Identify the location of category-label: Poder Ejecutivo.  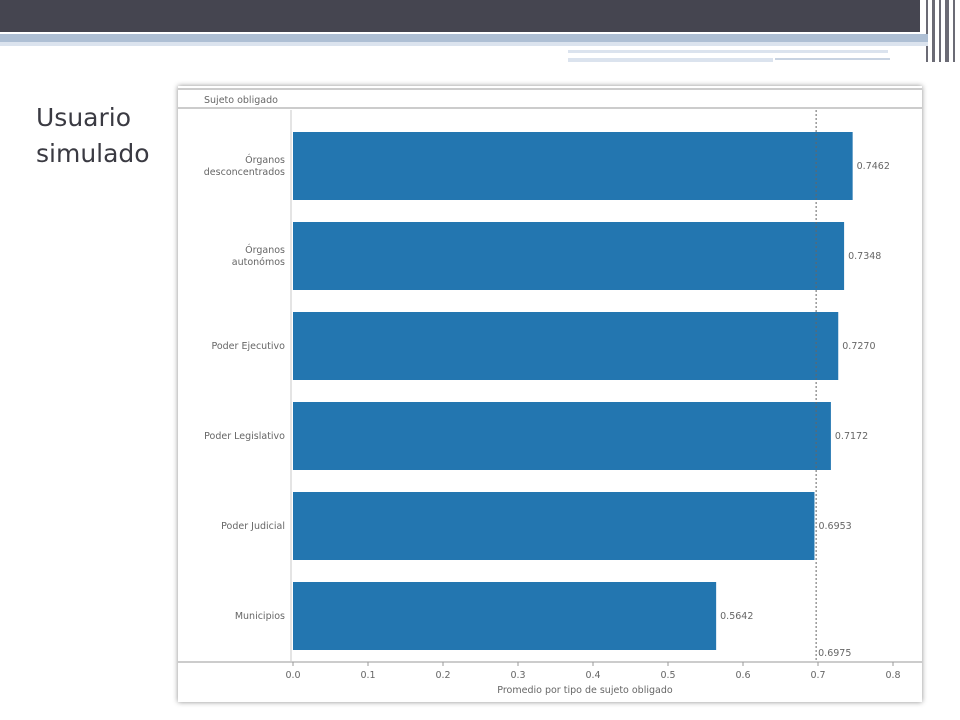
(248, 346).